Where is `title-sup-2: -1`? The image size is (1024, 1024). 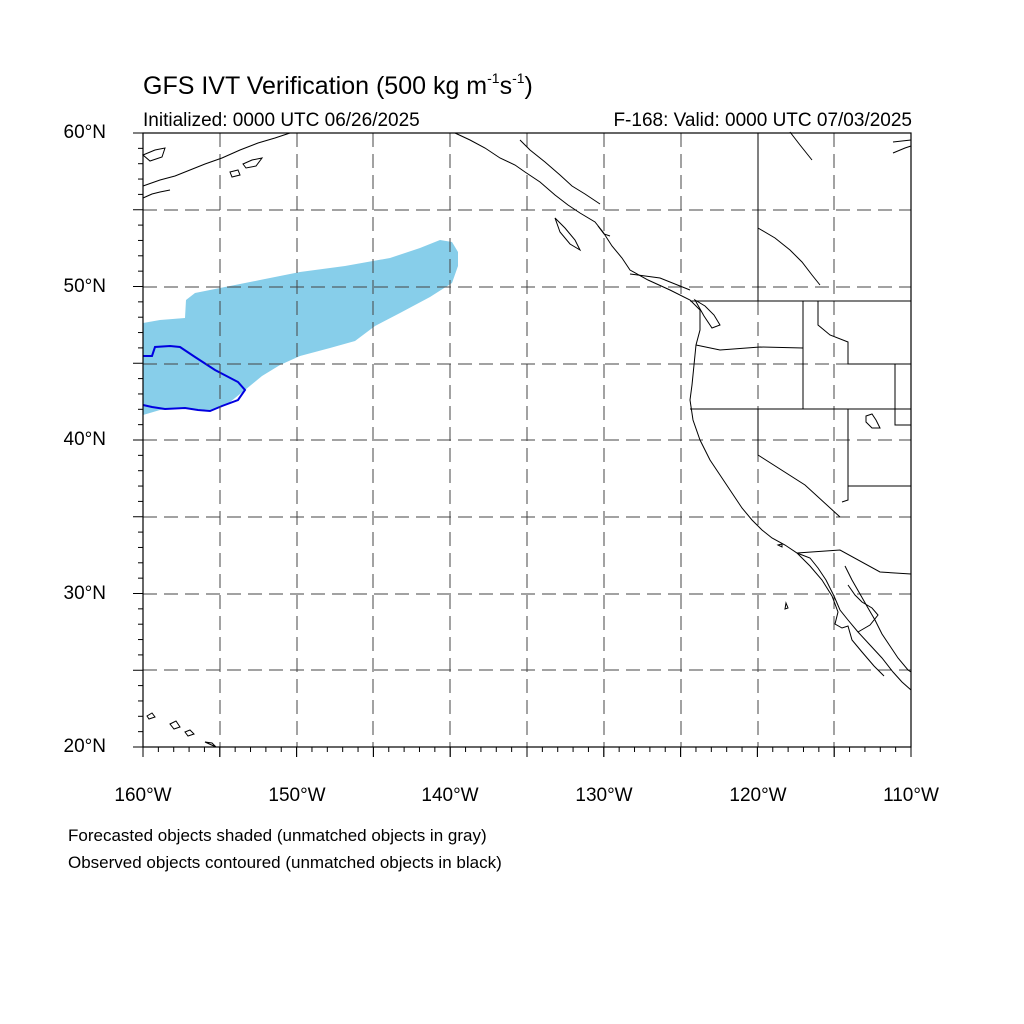
title-sup-2: -1 is located at coordinates (518, 78).